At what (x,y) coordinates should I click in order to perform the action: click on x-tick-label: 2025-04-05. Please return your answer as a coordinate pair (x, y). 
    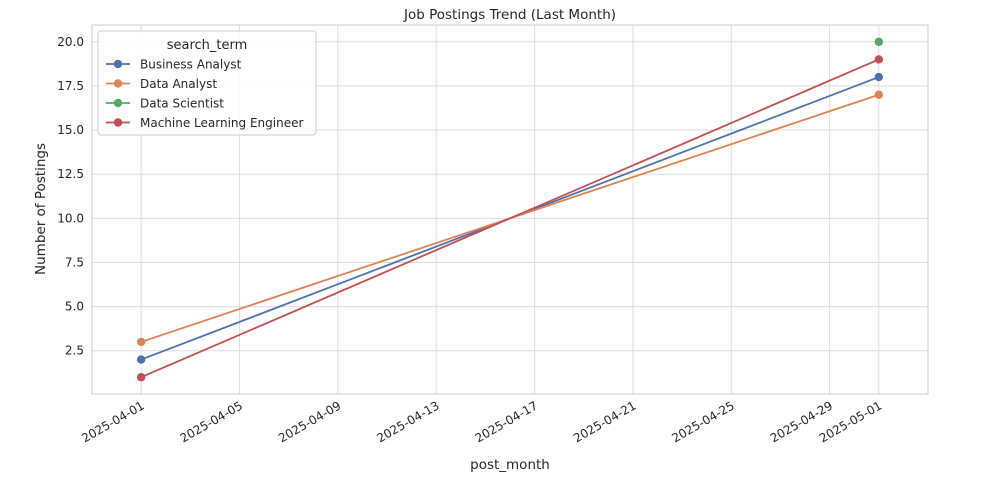
    Looking at the image, I should click on (211, 421).